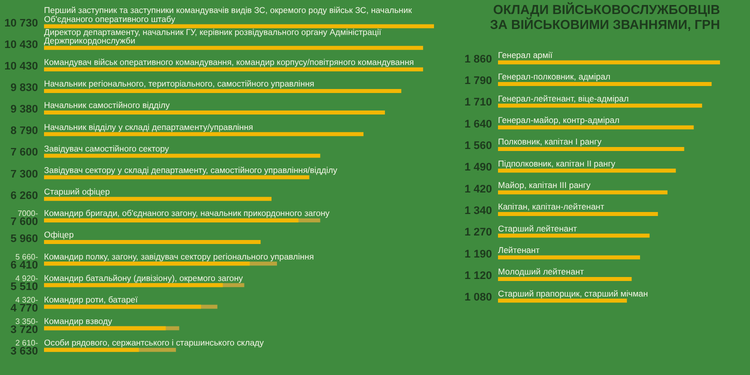 The height and width of the screenshot is (375, 750). I want to click on y-tick-label: Командир взводу, so click(78, 321).